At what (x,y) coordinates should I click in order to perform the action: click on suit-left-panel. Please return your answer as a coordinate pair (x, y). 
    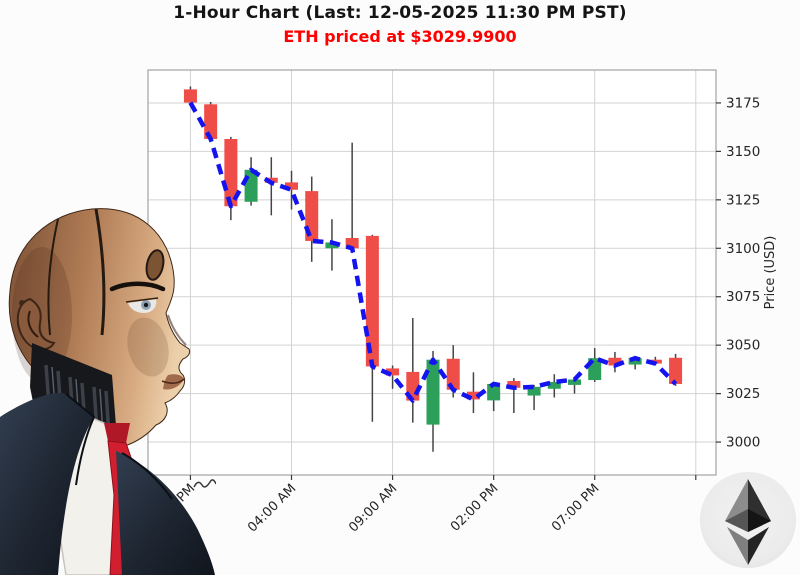
    Looking at the image, I should click on (47, 484).